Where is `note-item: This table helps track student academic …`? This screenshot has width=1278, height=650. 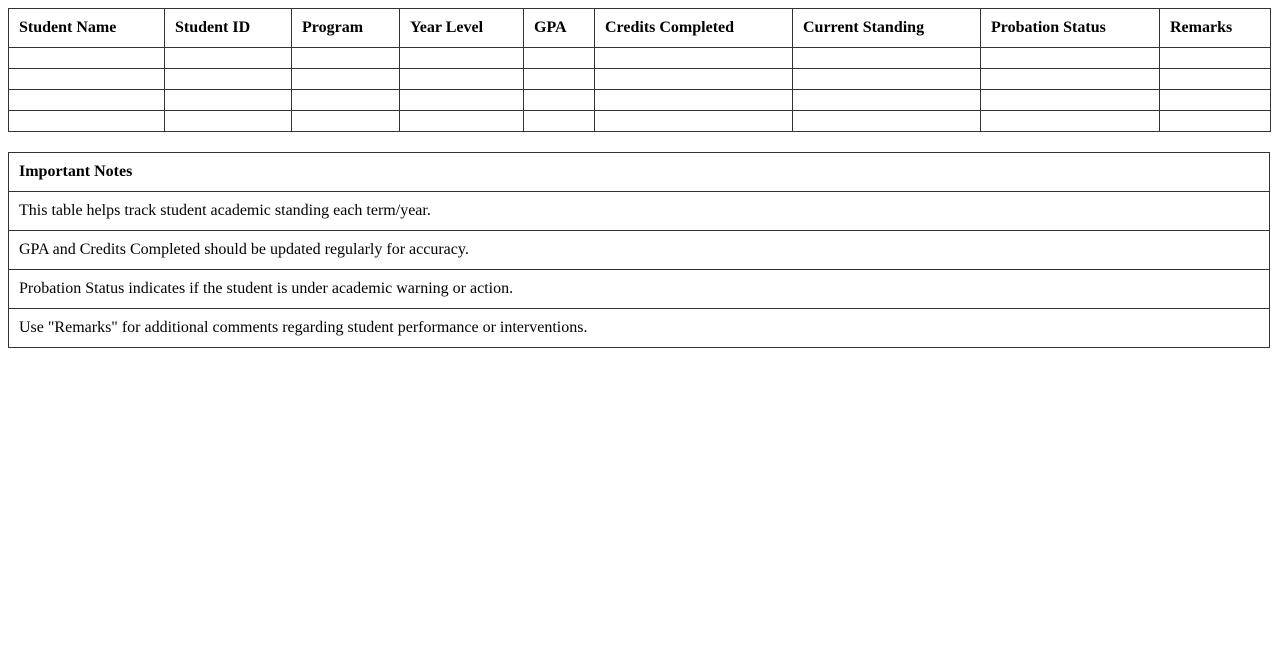 note-item: This table helps track student academic … is located at coordinates (639, 211).